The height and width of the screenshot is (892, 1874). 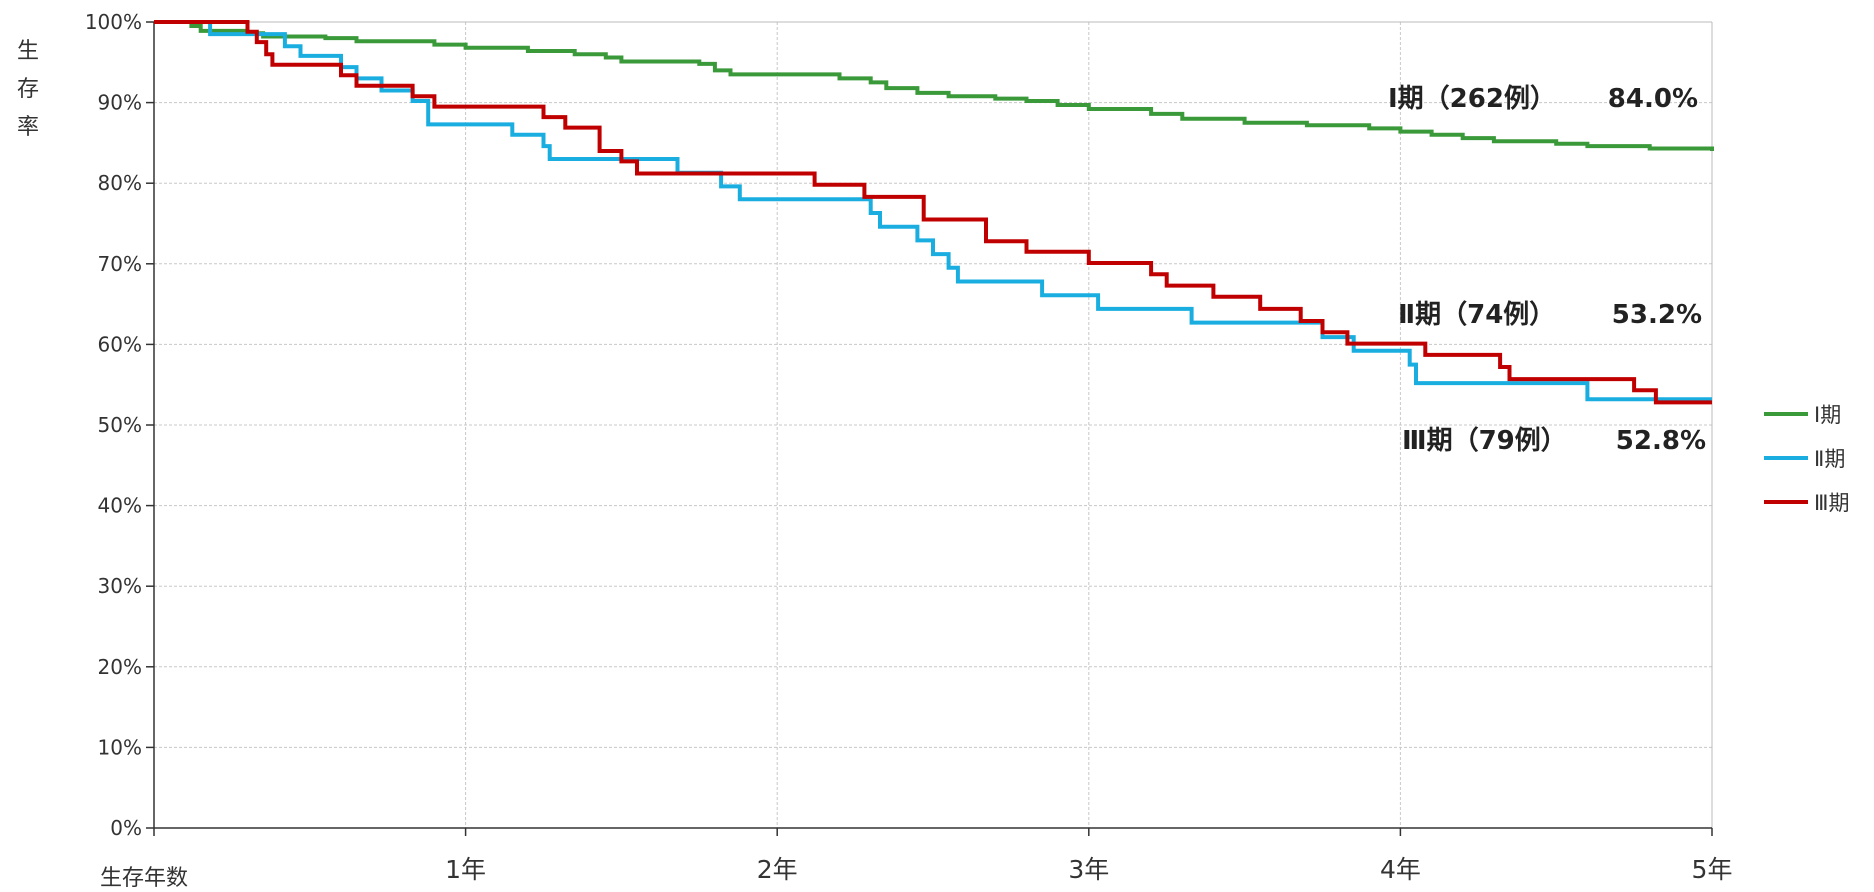 I want to click on x-tick-label: 2年, so click(x=777, y=869).